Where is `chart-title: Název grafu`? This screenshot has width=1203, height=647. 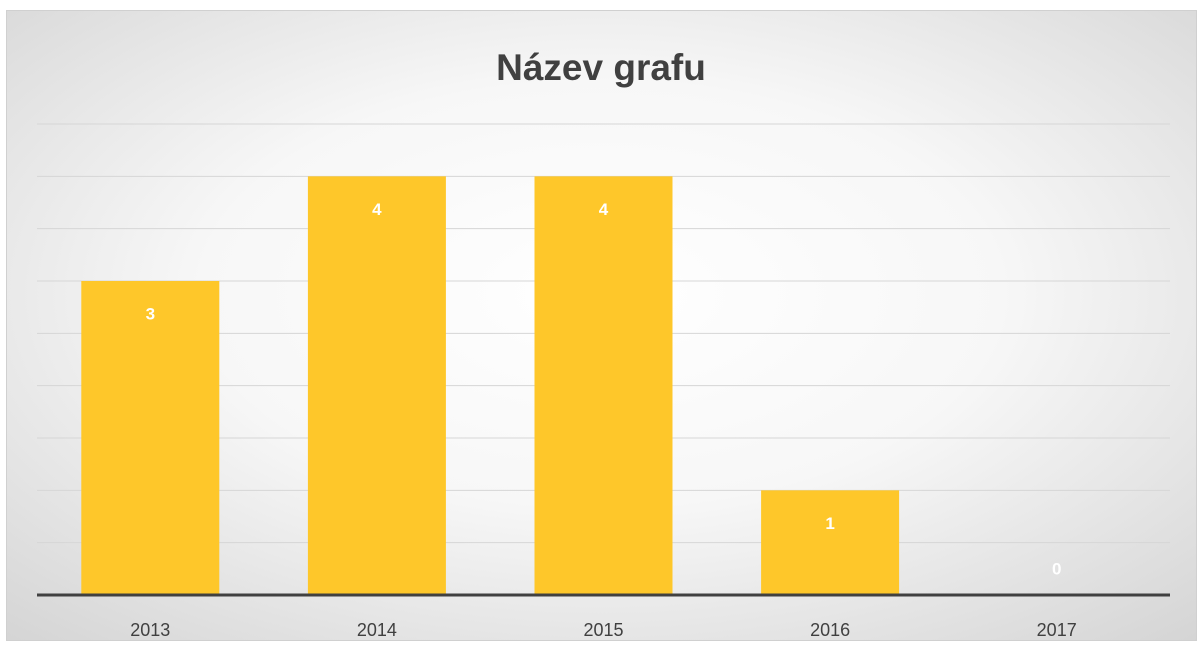
chart-title: Název grafu is located at coordinates (601, 67).